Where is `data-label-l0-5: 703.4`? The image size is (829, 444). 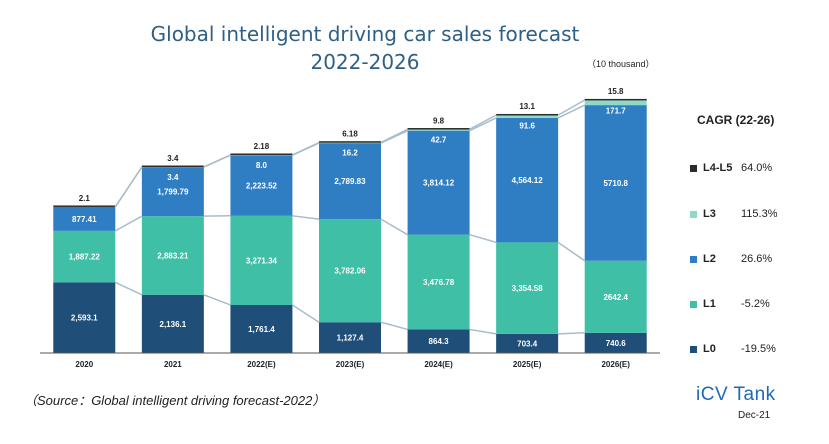
data-label-l0-5: 703.4 is located at coordinates (527, 343).